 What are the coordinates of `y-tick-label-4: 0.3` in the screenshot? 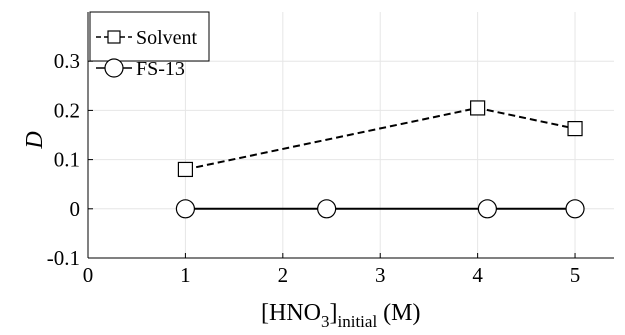 It's located at (67, 61).